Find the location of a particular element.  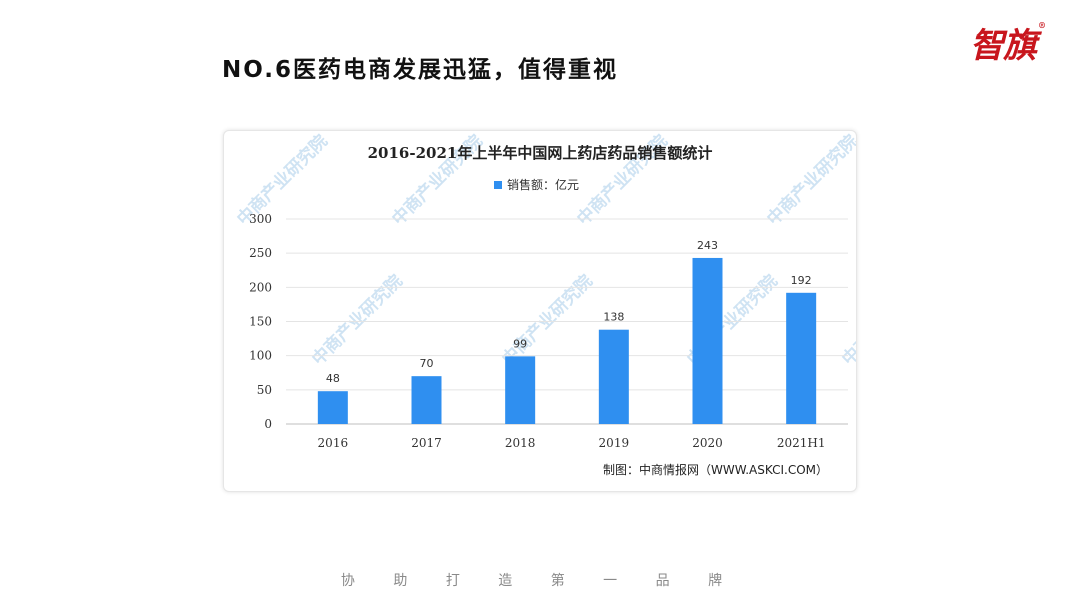

bar-2018 is located at coordinates (520, 390).